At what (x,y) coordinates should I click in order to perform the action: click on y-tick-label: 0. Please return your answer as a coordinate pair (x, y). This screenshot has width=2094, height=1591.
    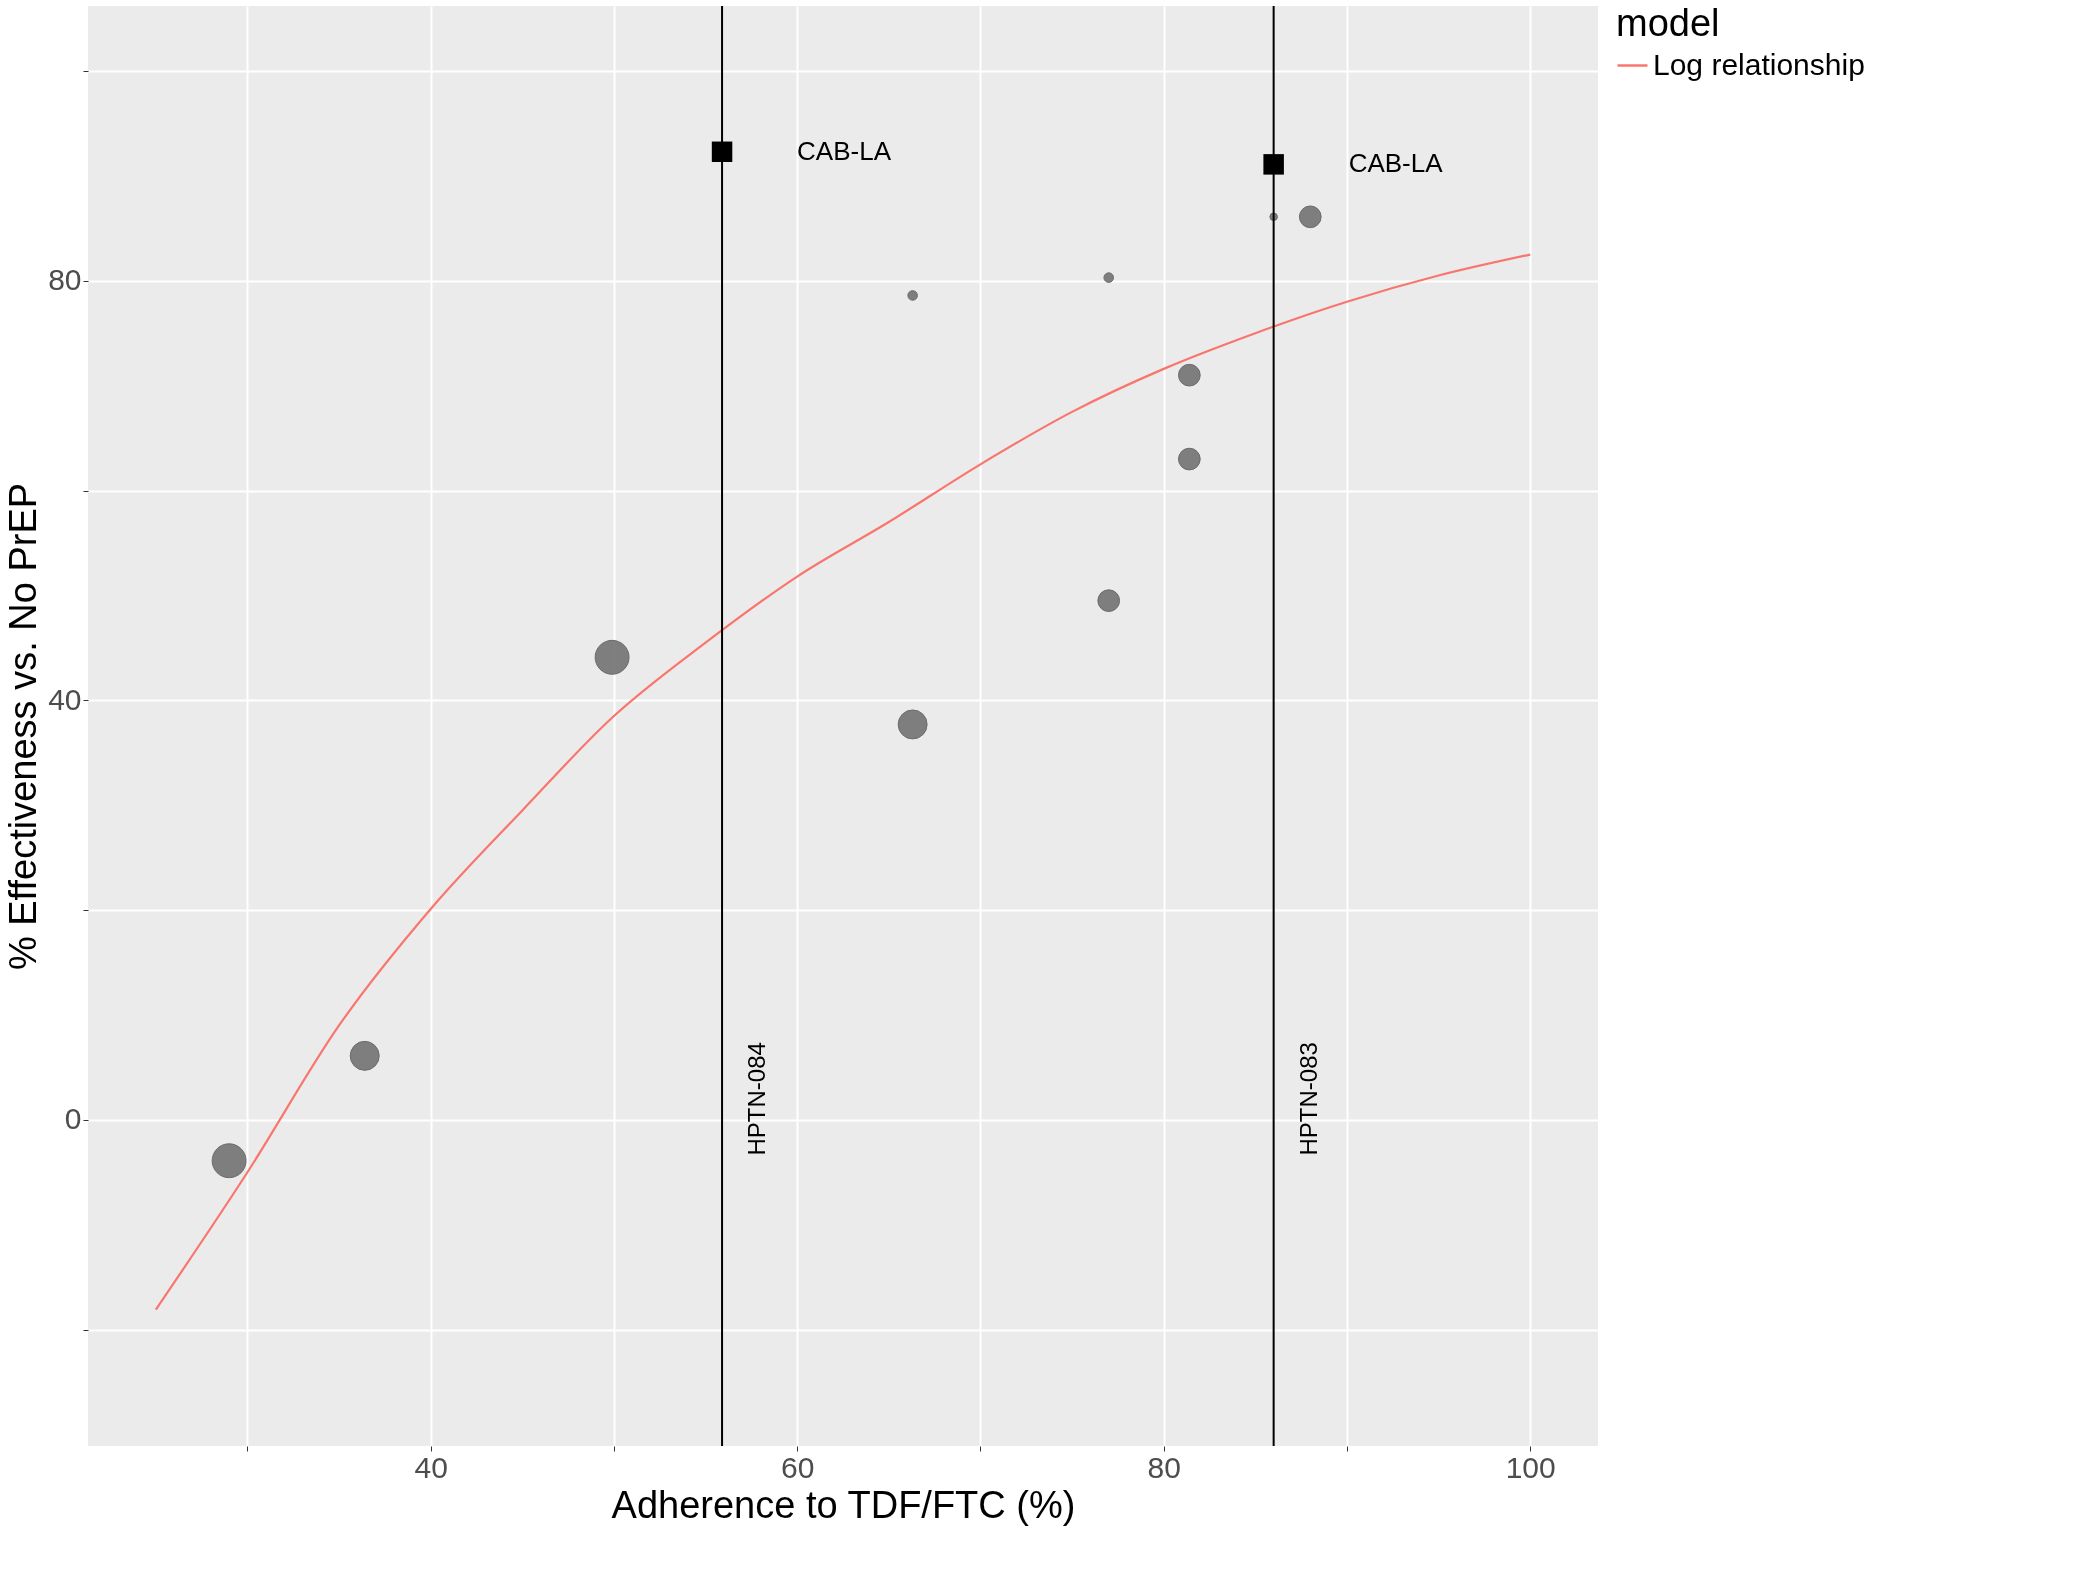
    Looking at the image, I should click on (73, 1119).